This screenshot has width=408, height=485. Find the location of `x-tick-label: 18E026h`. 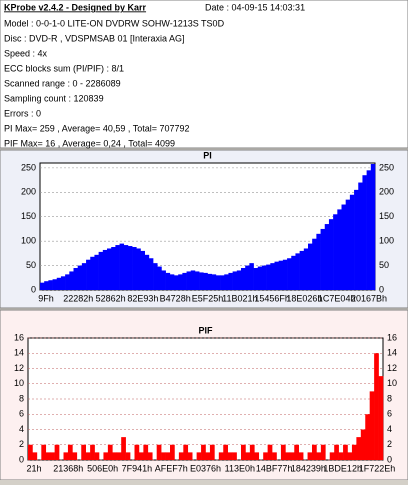

x-tick-label: 18E026h is located at coordinates (304, 298).